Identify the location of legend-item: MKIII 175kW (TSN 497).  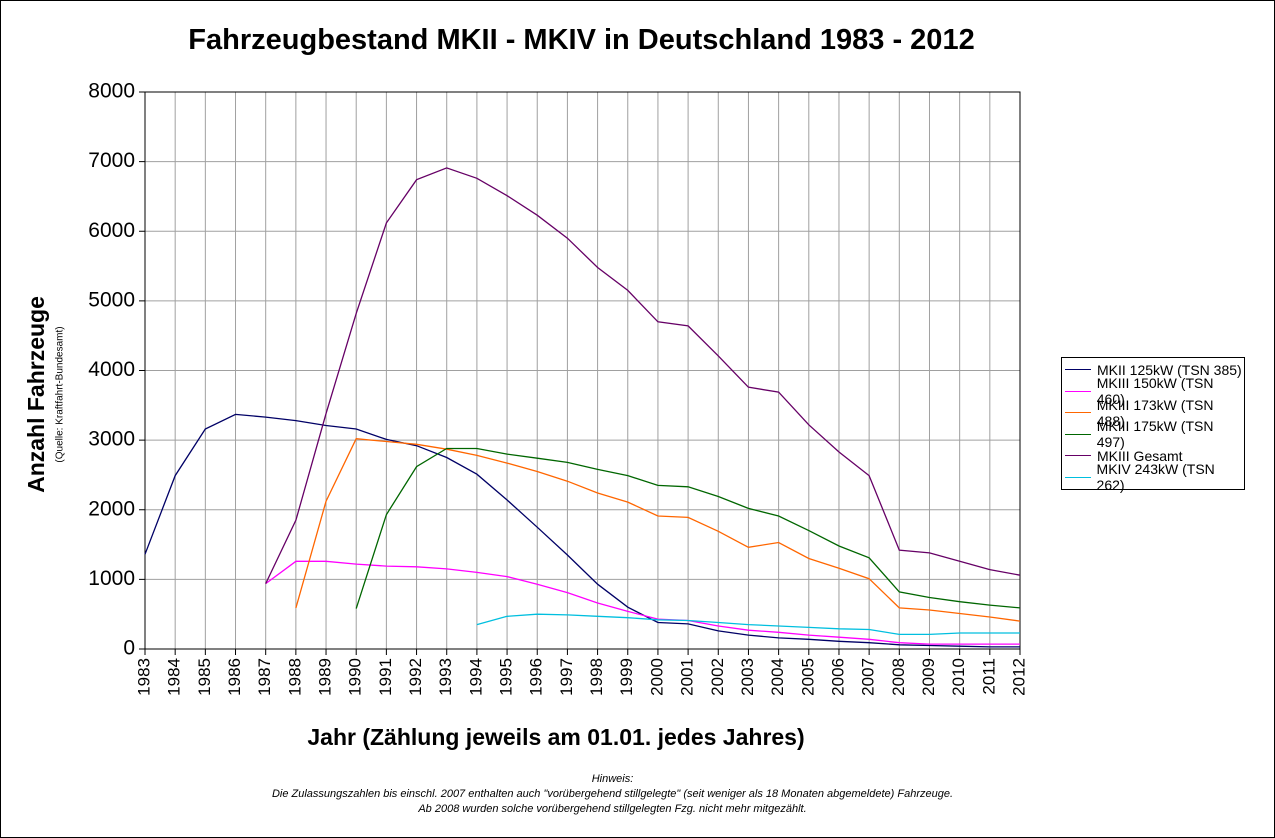
(1153, 434).